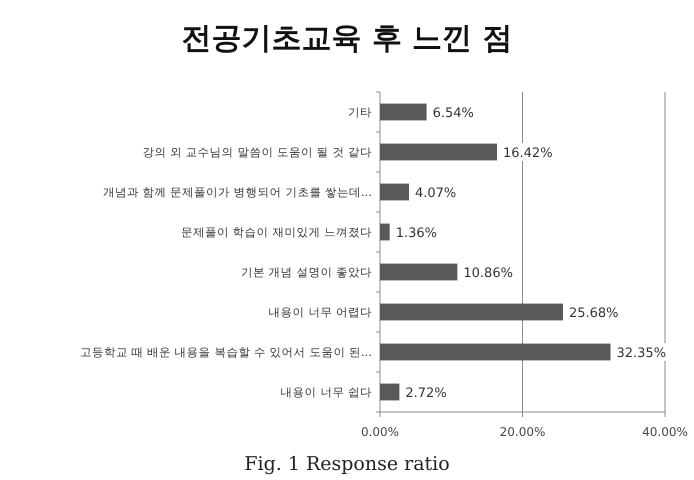 This screenshot has height=480, width=694. What do you see at coordinates (360, 112) in the screenshot?
I see `y-tick-label: 기타` at bounding box center [360, 112].